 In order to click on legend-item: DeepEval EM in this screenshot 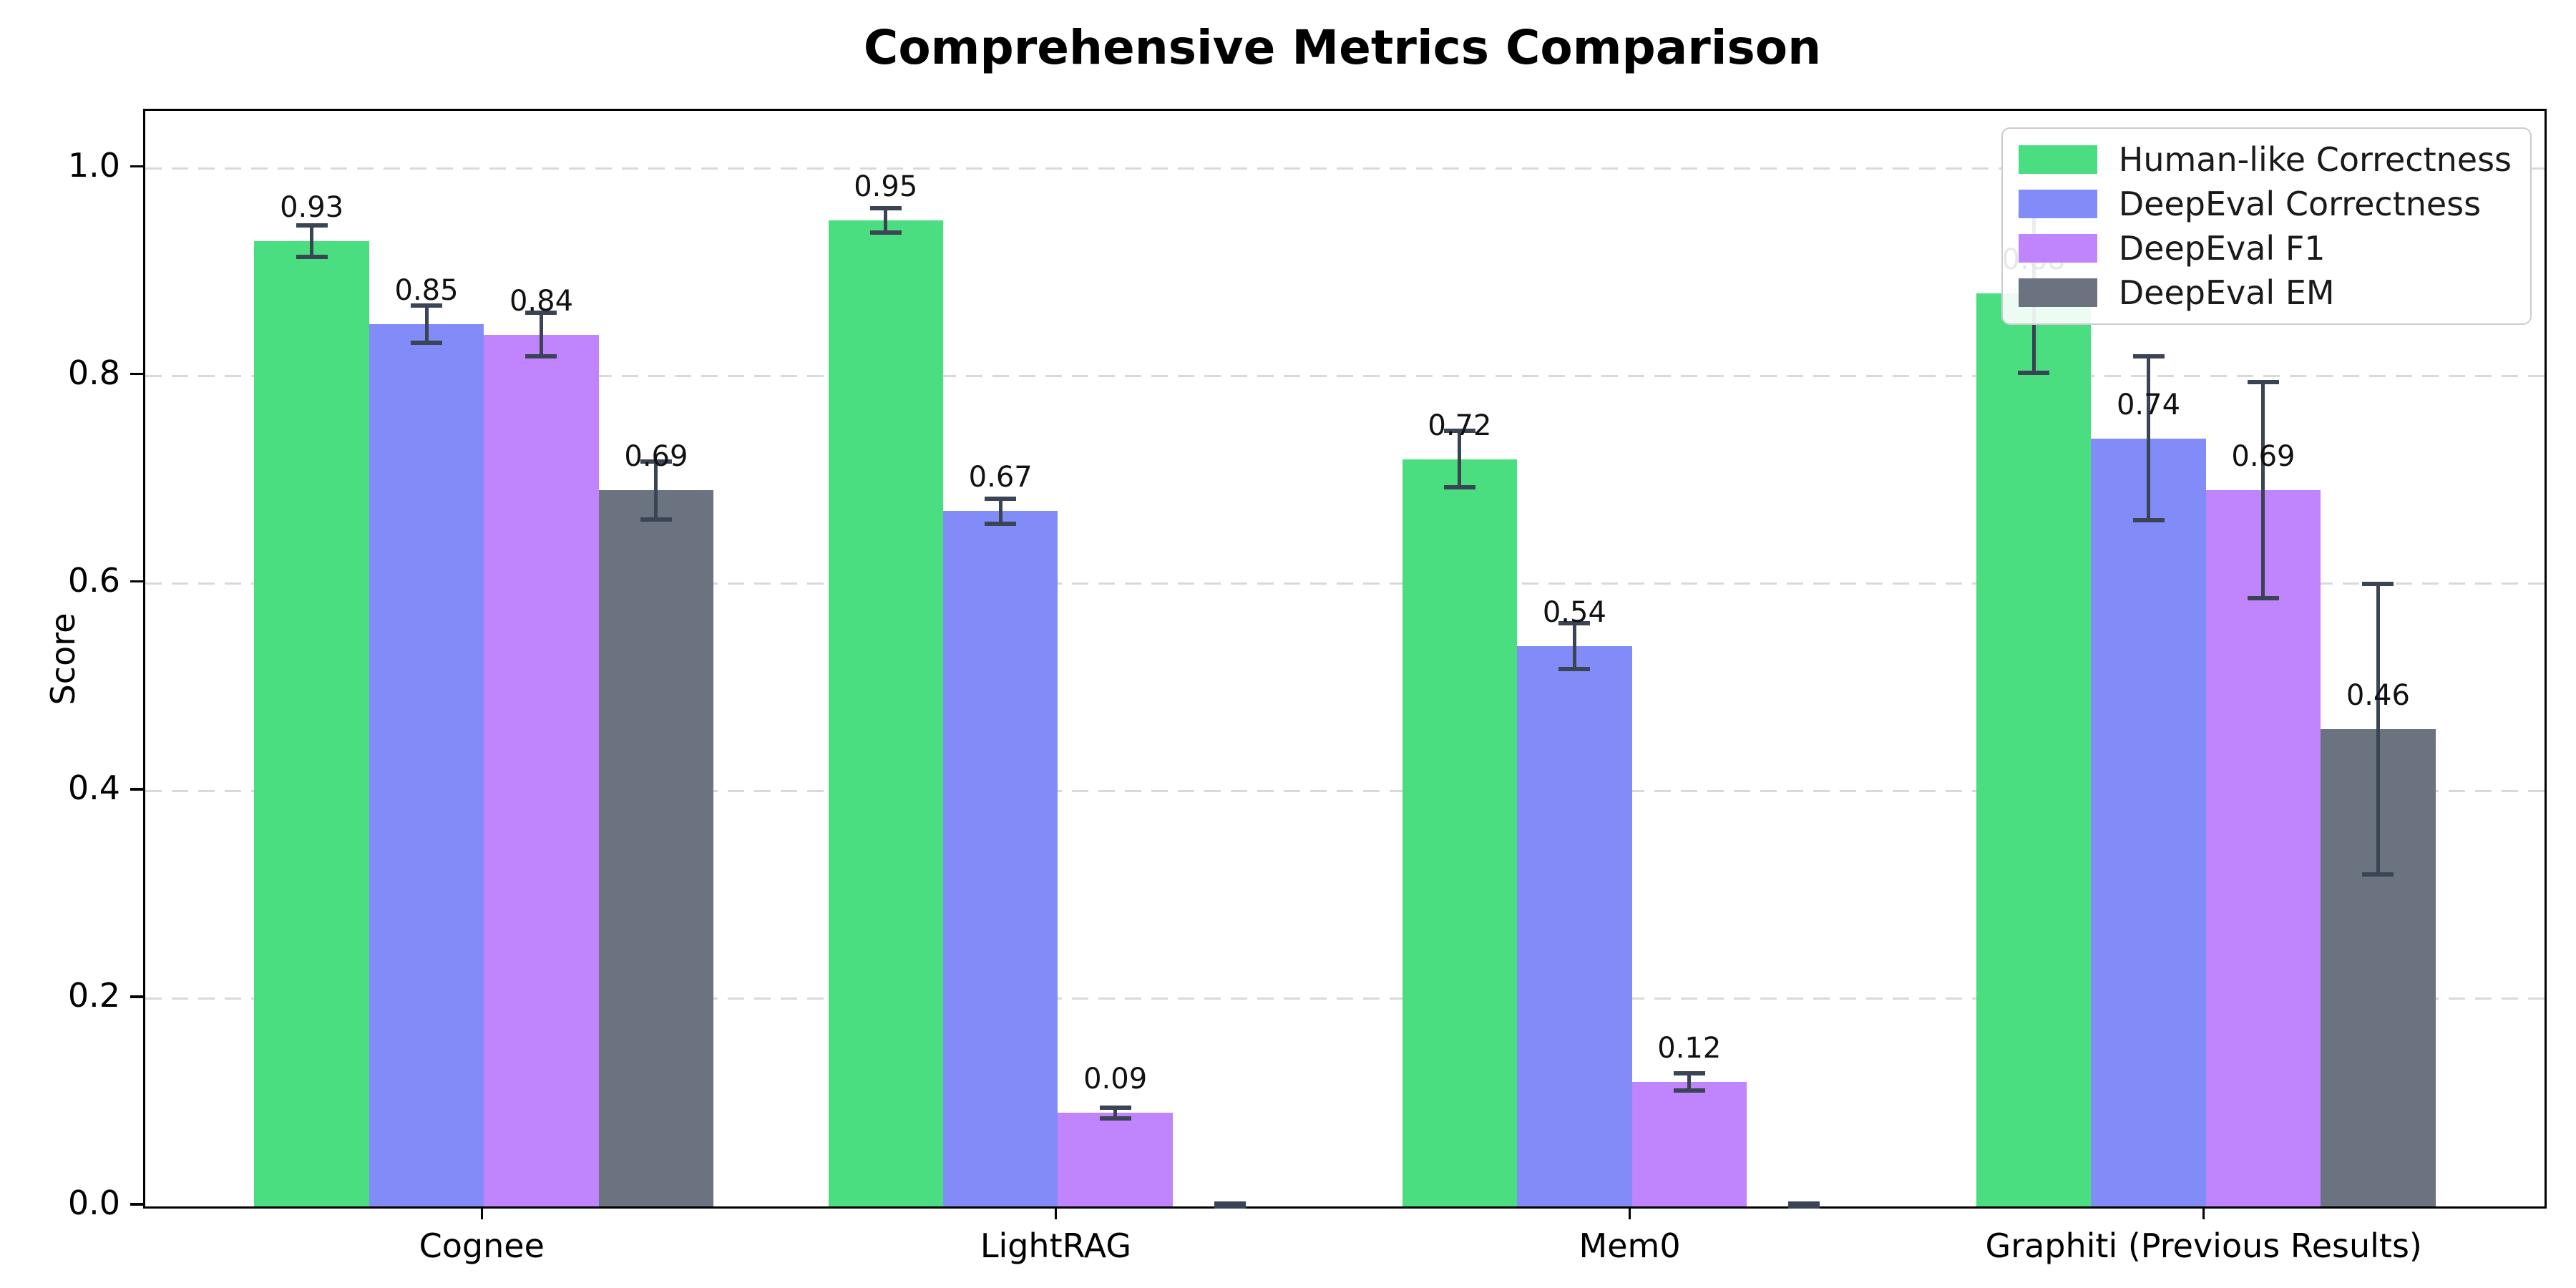, I will do `click(2265, 292)`.